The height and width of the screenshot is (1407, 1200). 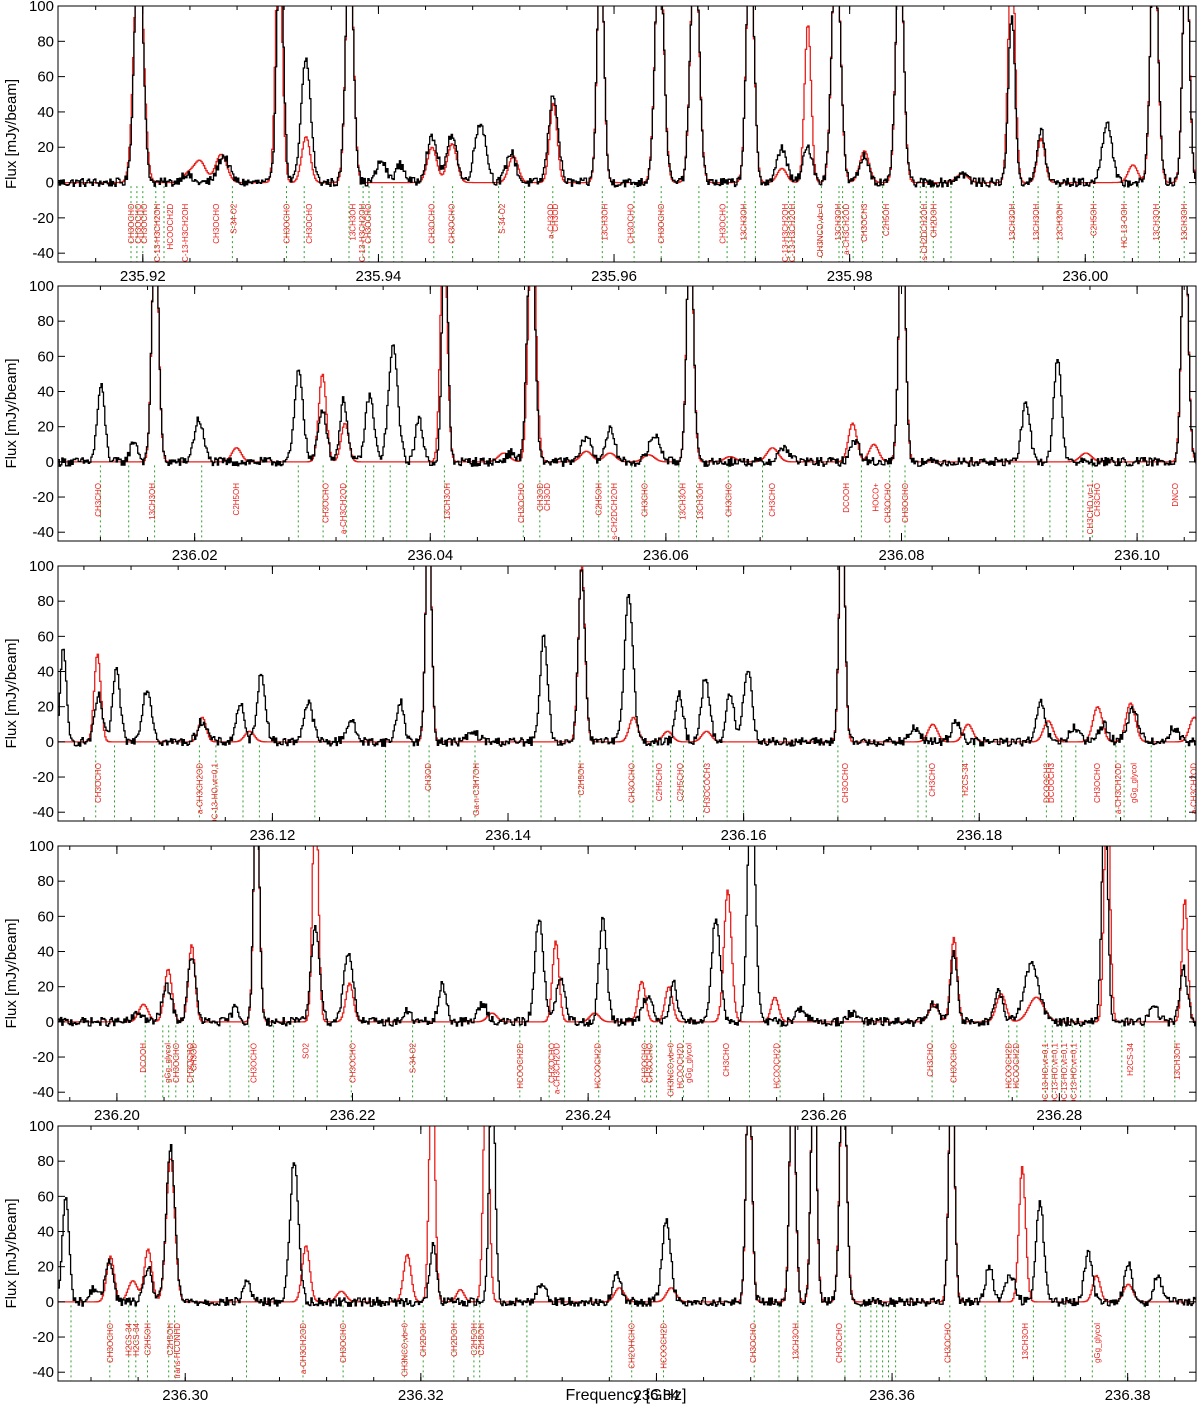 I want to click on line-label: SO2, so click(x=305, y=1050).